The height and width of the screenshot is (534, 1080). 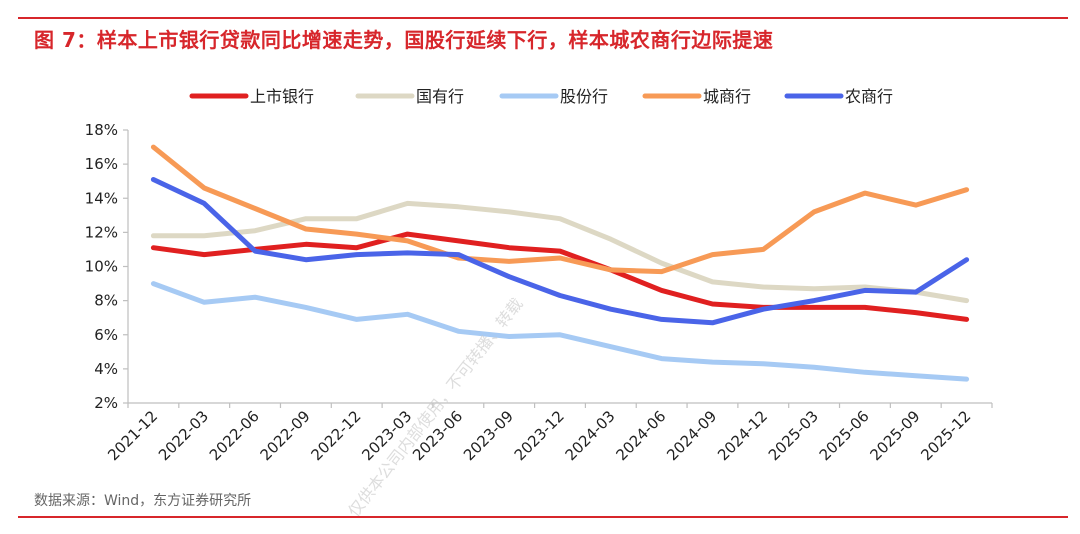 What do you see at coordinates (101, 267) in the screenshot?
I see `y-tick-label: 10%` at bounding box center [101, 267].